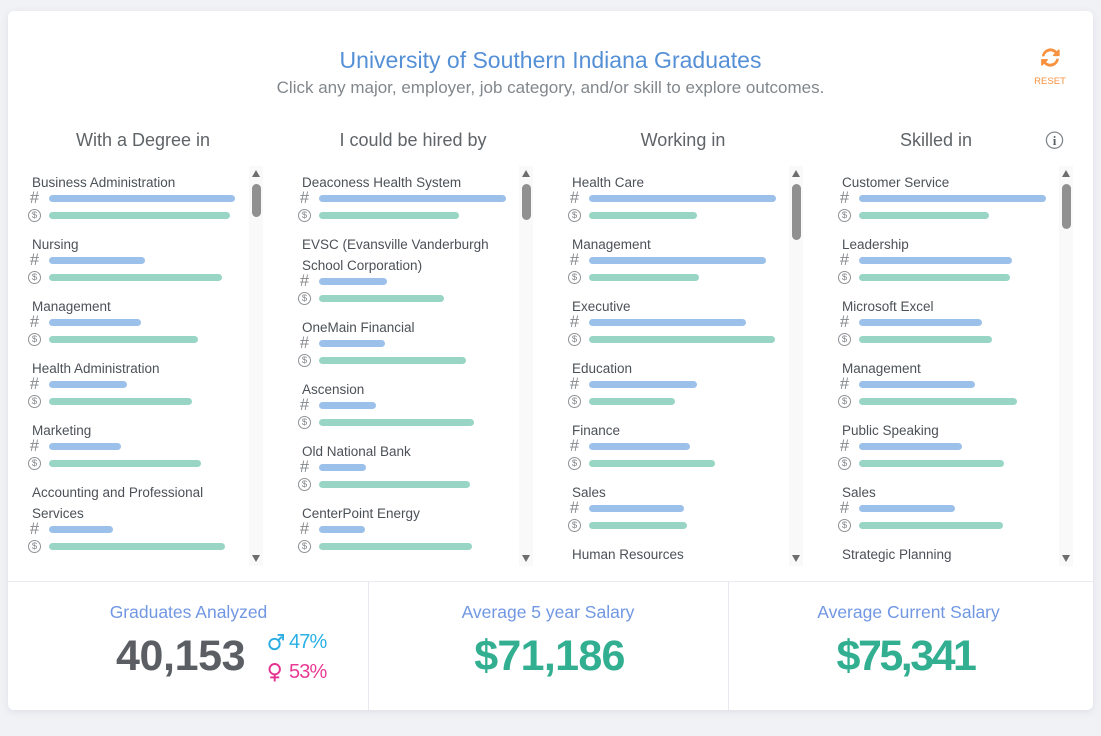 This screenshot has width=1101, height=736. What do you see at coordinates (1054, 140) in the screenshot?
I see `svg-text: i` at bounding box center [1054, 140].